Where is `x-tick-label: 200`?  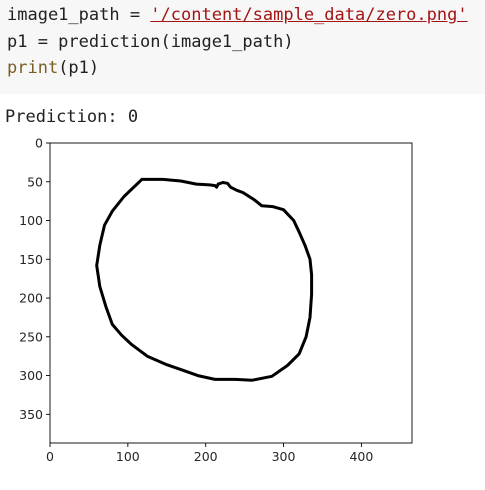
x-tick-label: 200 is located at coordinates (206, 456).